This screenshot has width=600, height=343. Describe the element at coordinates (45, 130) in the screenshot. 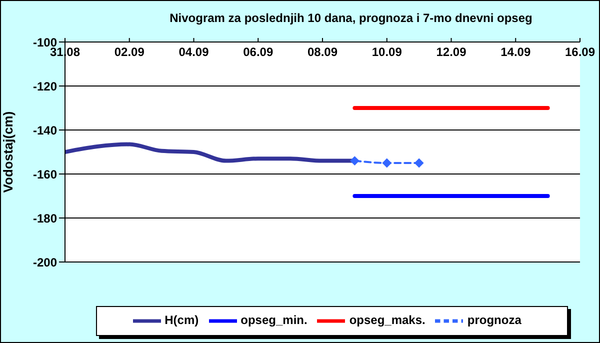

I see `y-tick-label: -140` at that location.